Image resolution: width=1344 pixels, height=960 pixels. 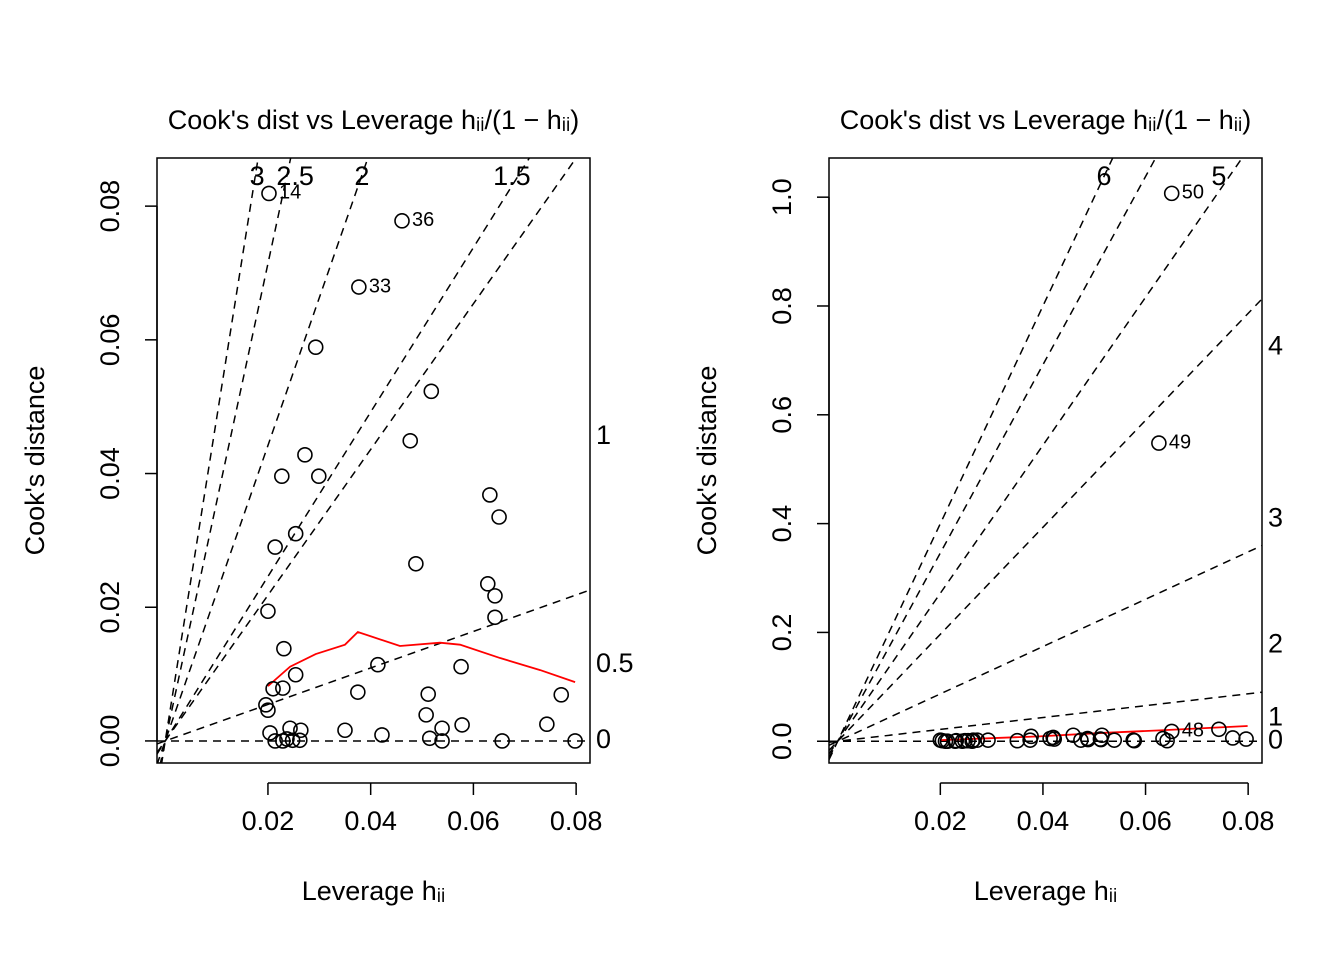 What do you see at coordinates (423, 220) in the screenshot?
I see `point-label: 36` at bounding box center [423, 220].